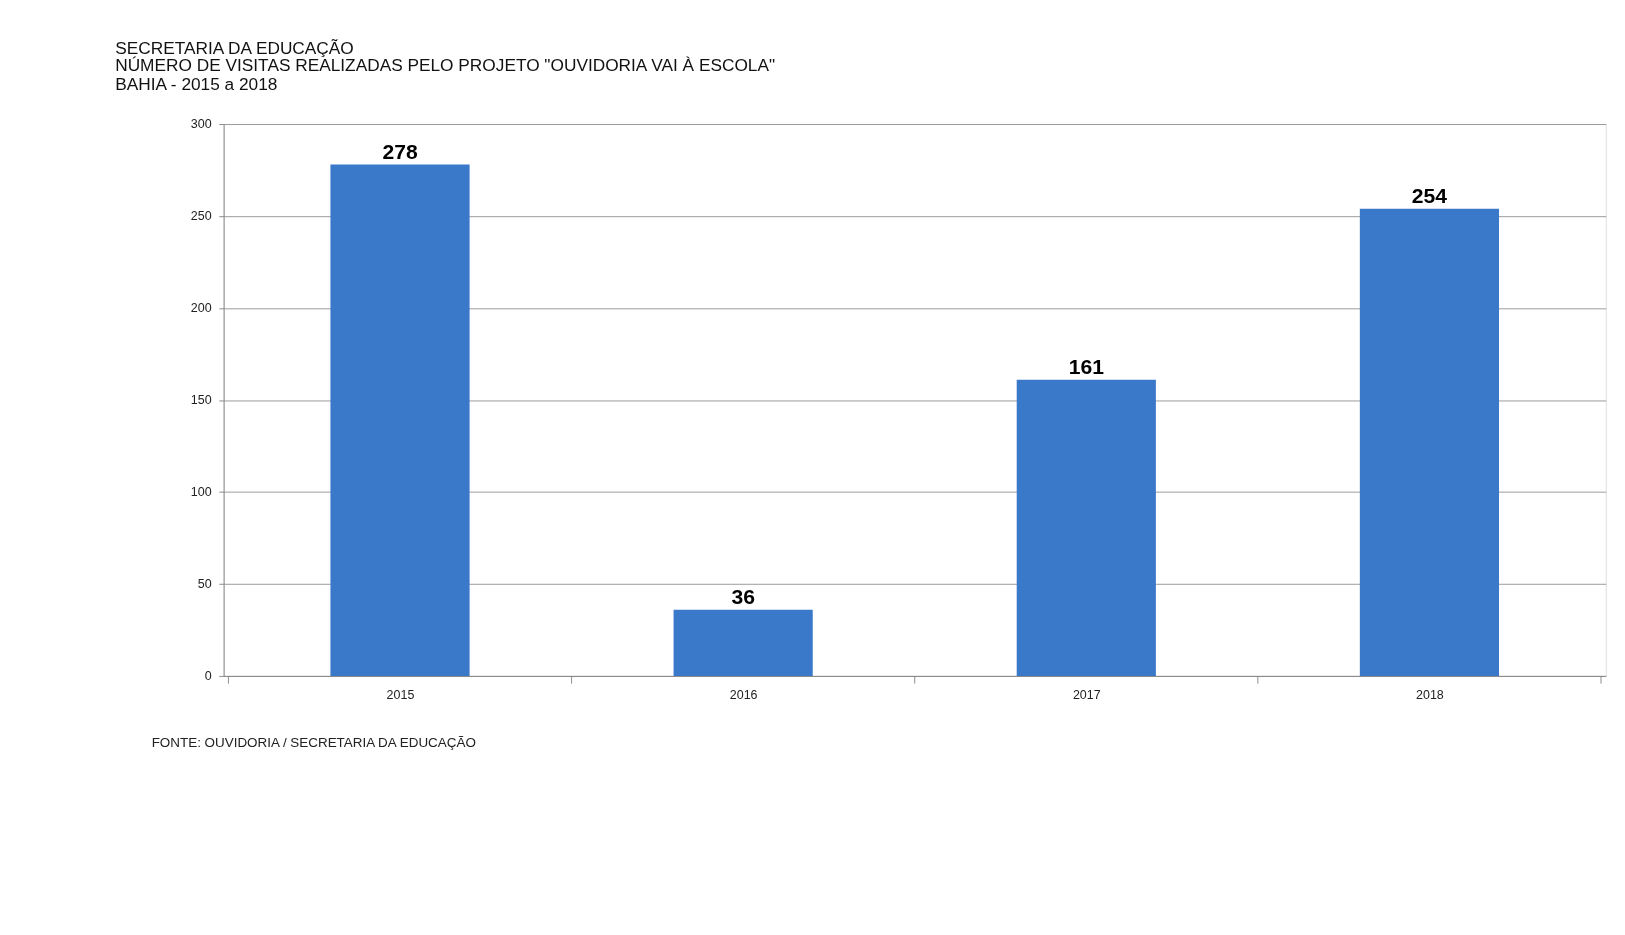 Image resolution: width=1625 pixels, height=935 pixels. Describe the element at coordinates (1086, 695) in the screenshot. I see `x-tick-label: 2017` at that location.